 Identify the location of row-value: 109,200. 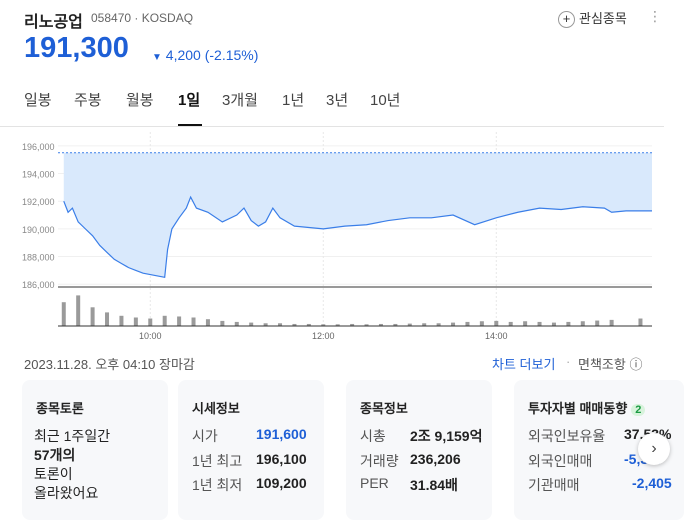
(281, 483).